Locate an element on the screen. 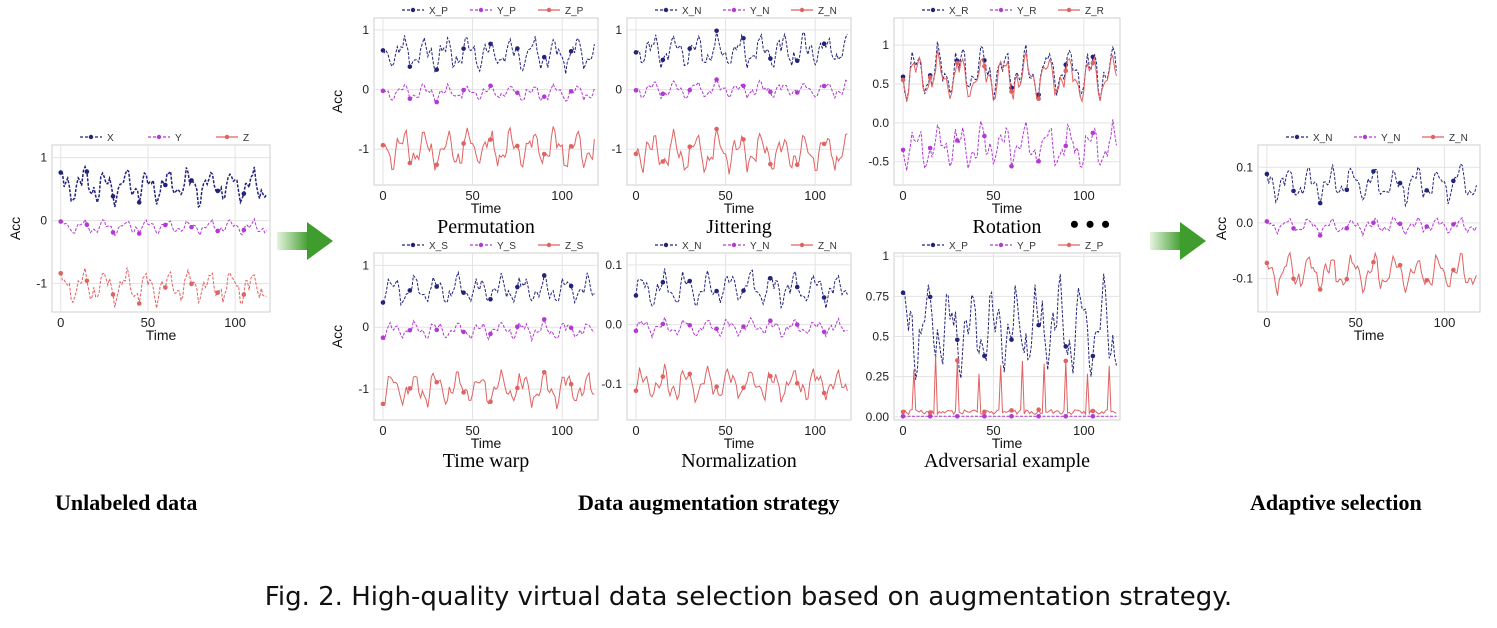  legend-label: Y is located at coordinates (178, 138).